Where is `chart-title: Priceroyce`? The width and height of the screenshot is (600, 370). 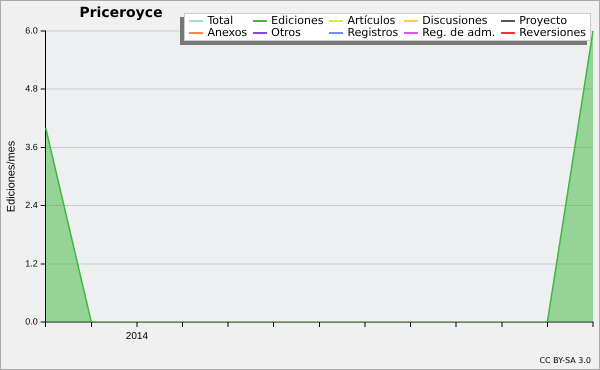
chart-title: Priceroyce is located at coordinates (121, 13).